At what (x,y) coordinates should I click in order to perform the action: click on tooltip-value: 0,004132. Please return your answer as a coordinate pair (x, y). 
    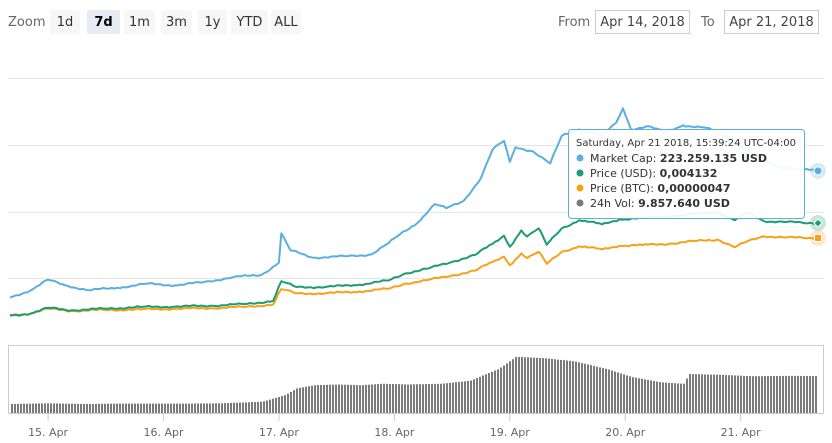
    Looking at the image, I should click on (689, 173).